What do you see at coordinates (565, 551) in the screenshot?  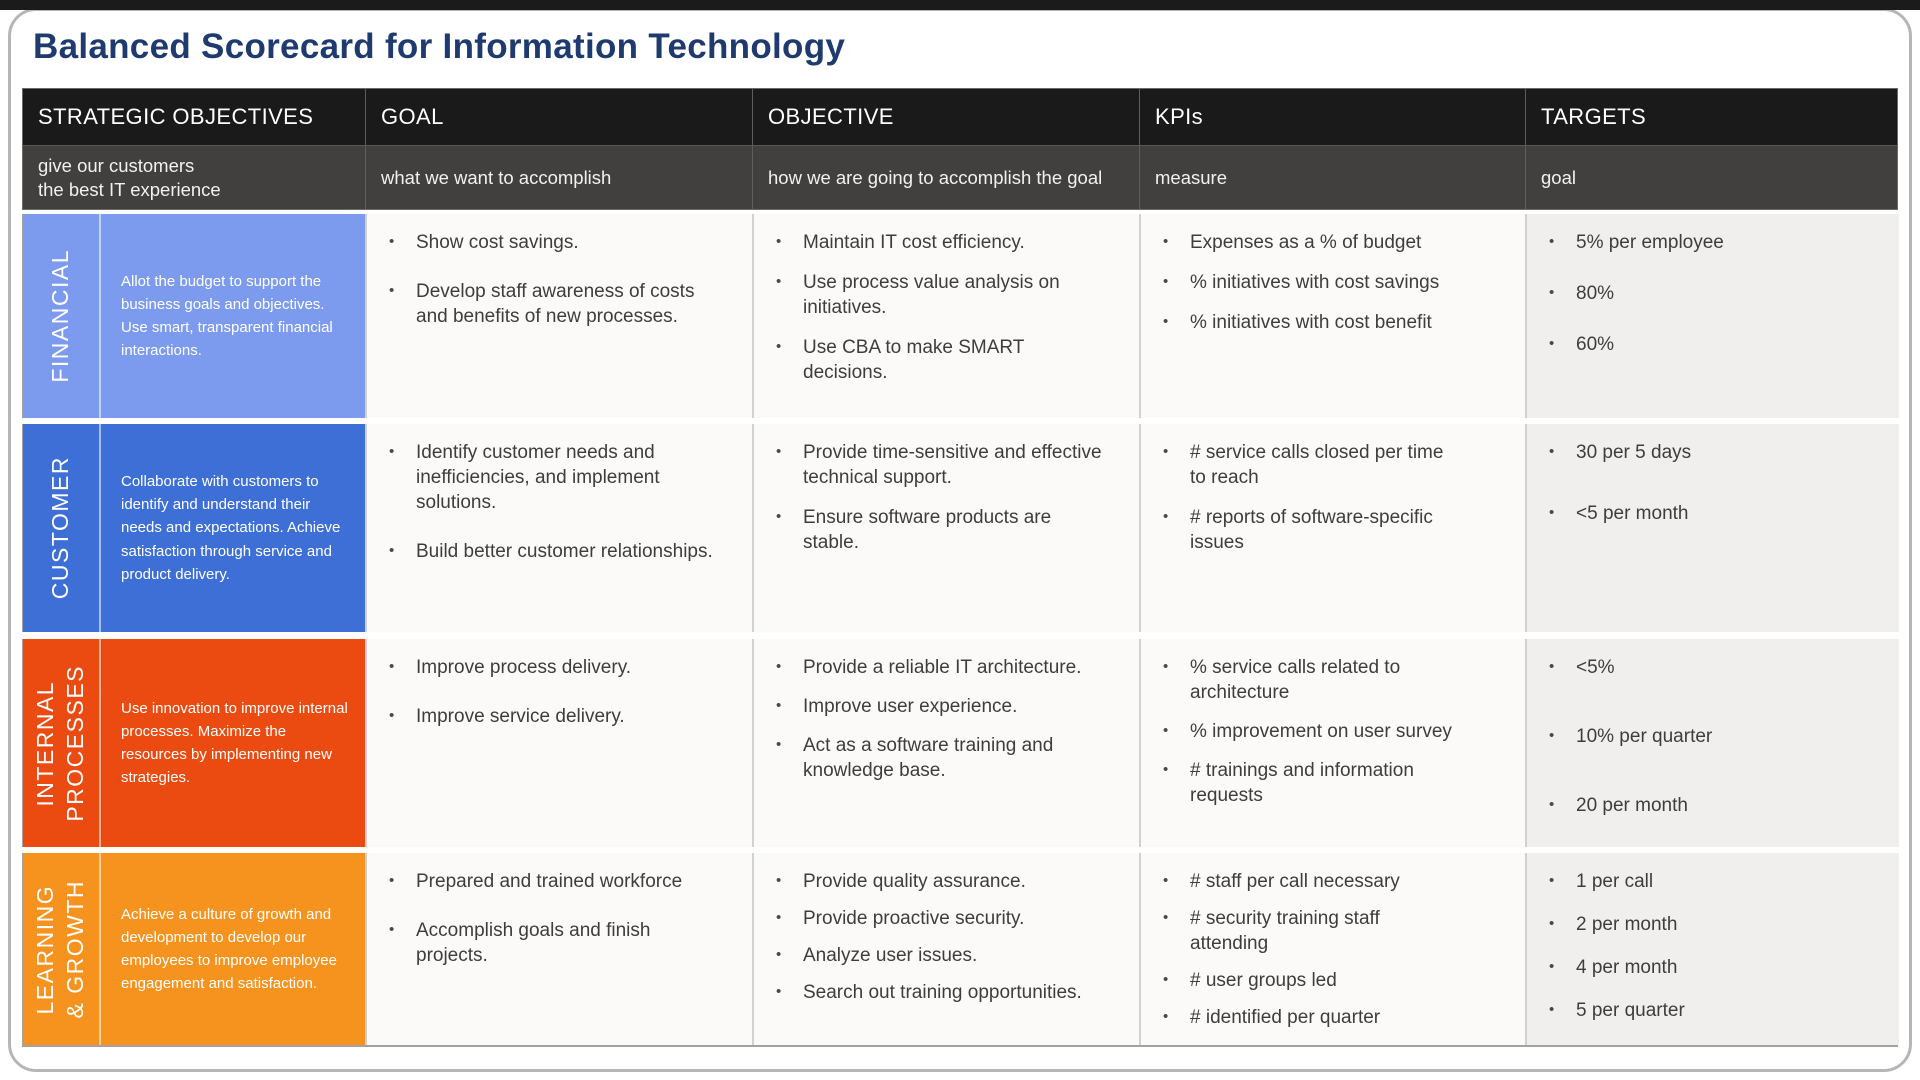 I see `list-item: • Build better customer relationships.` at bounding box center [565, 551].